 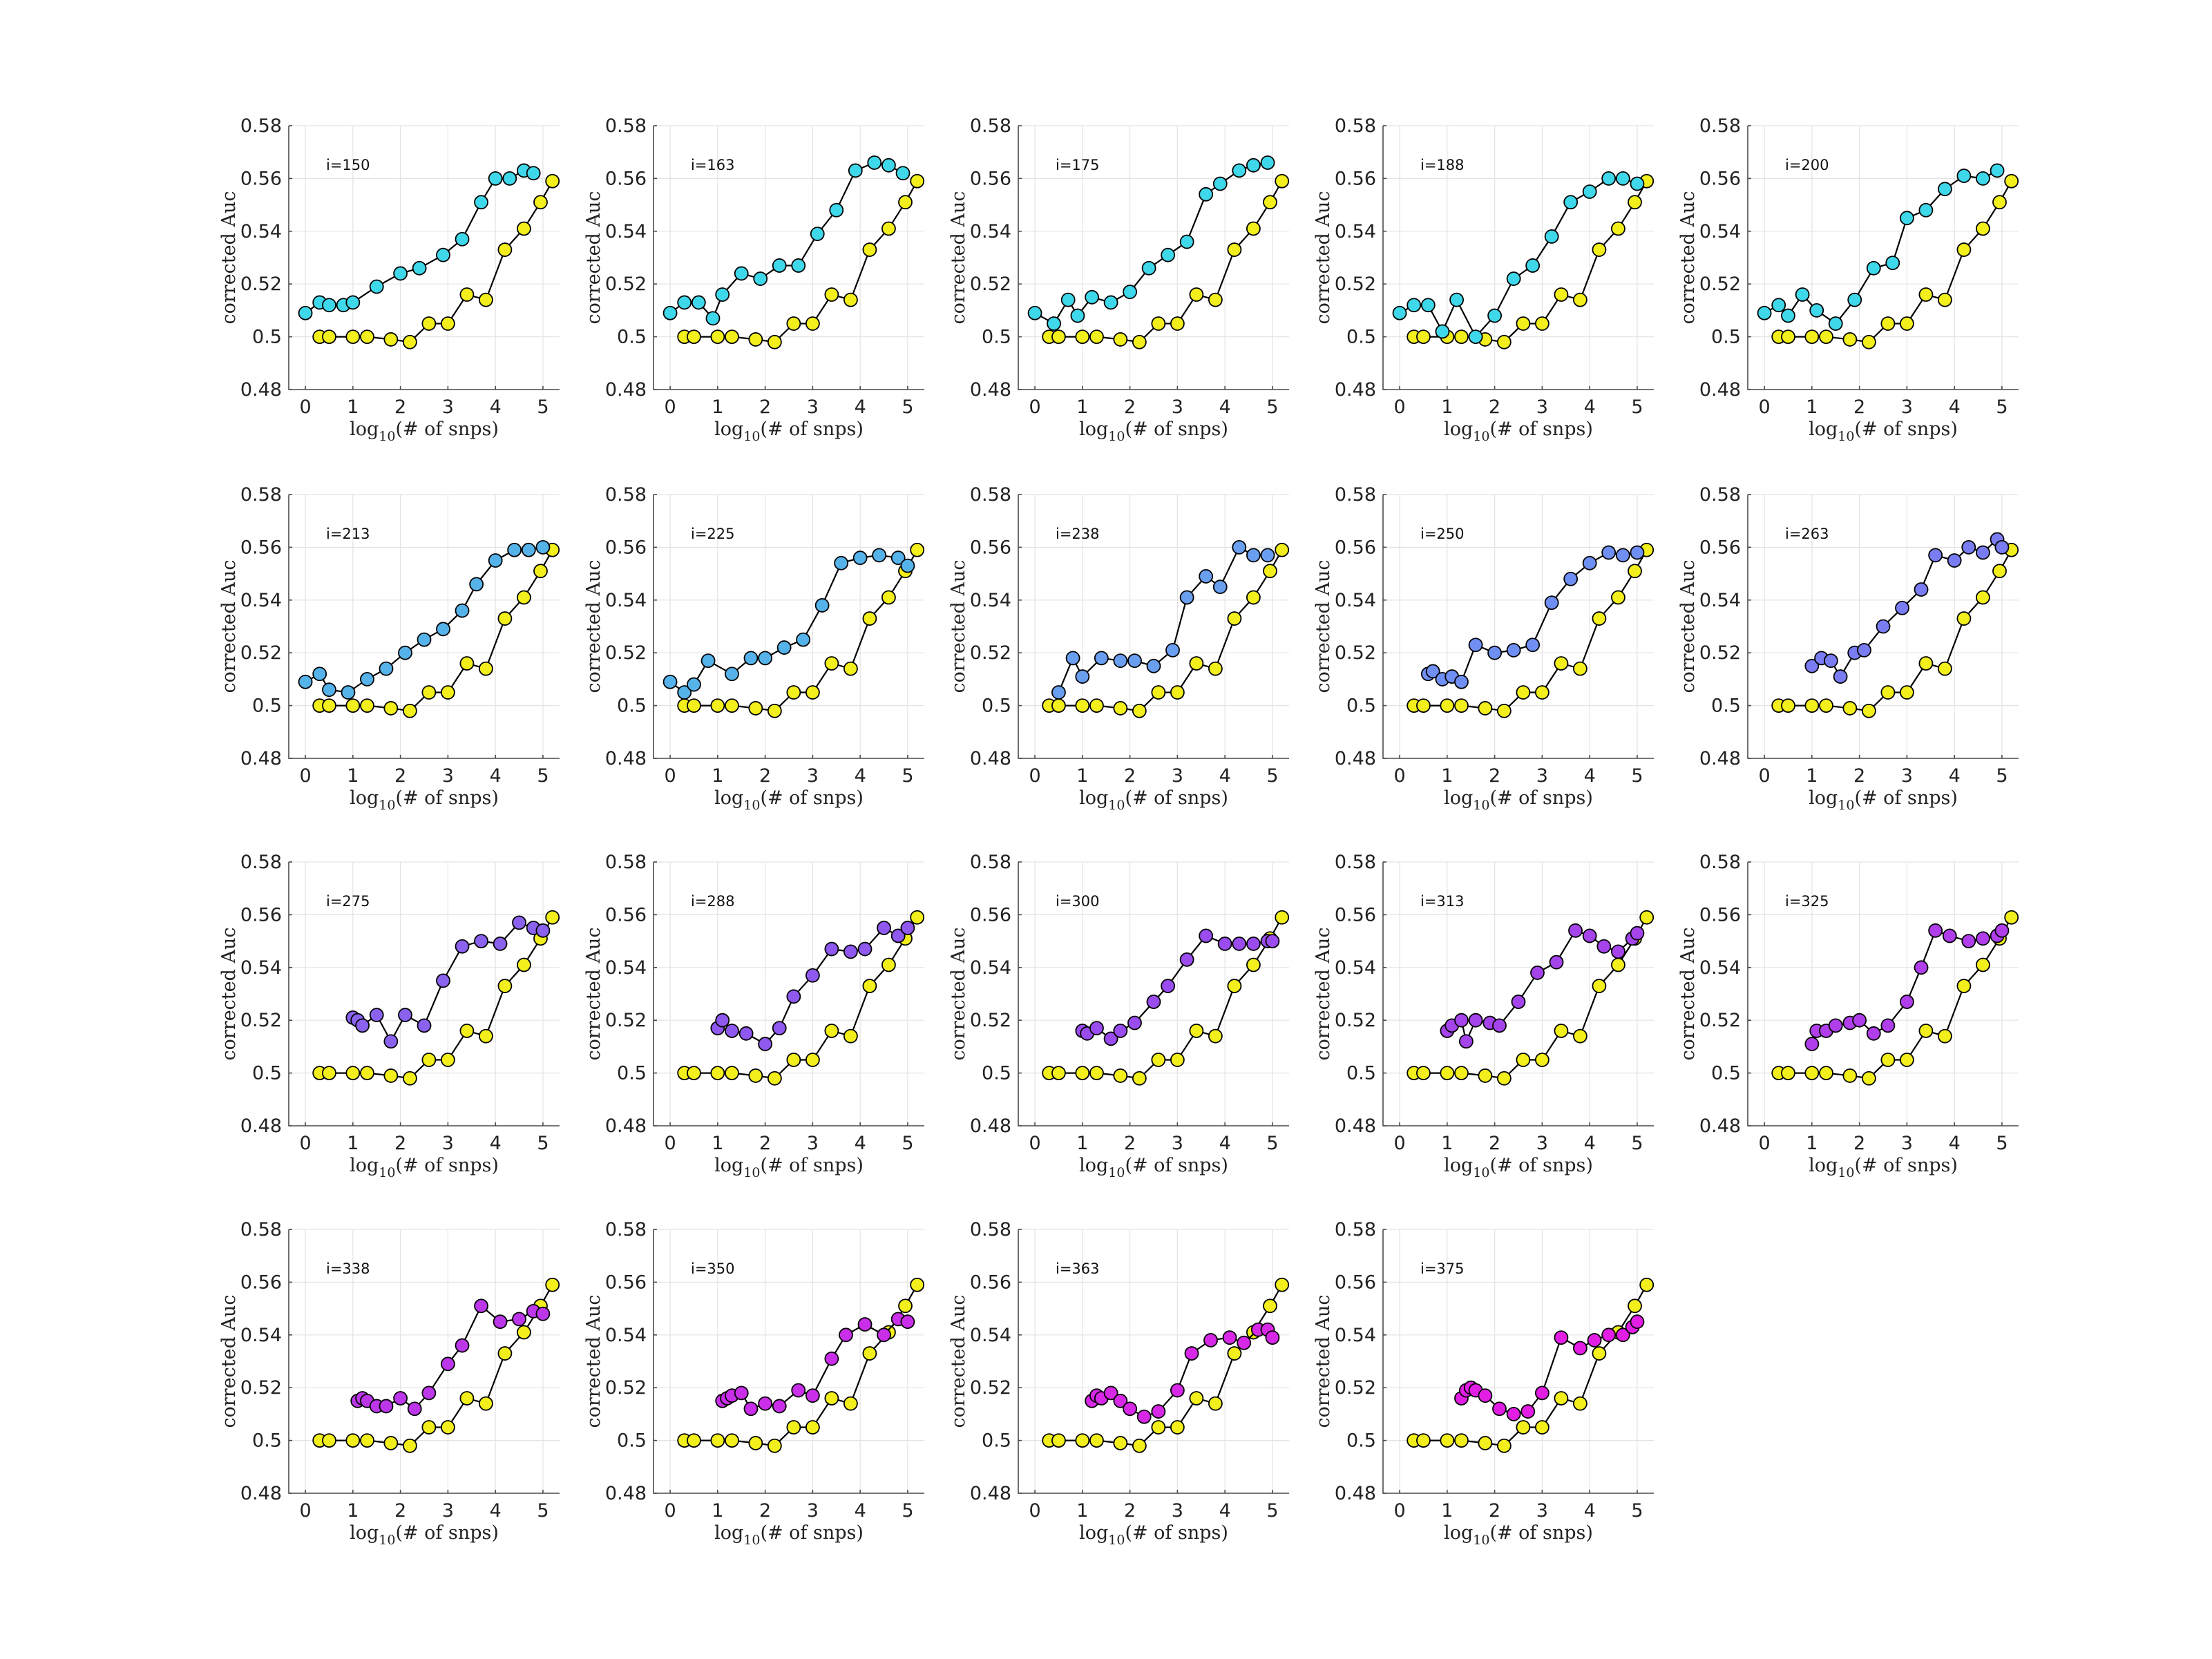 I want to click on panel-label: i=250, so click(x=1442, y=534).